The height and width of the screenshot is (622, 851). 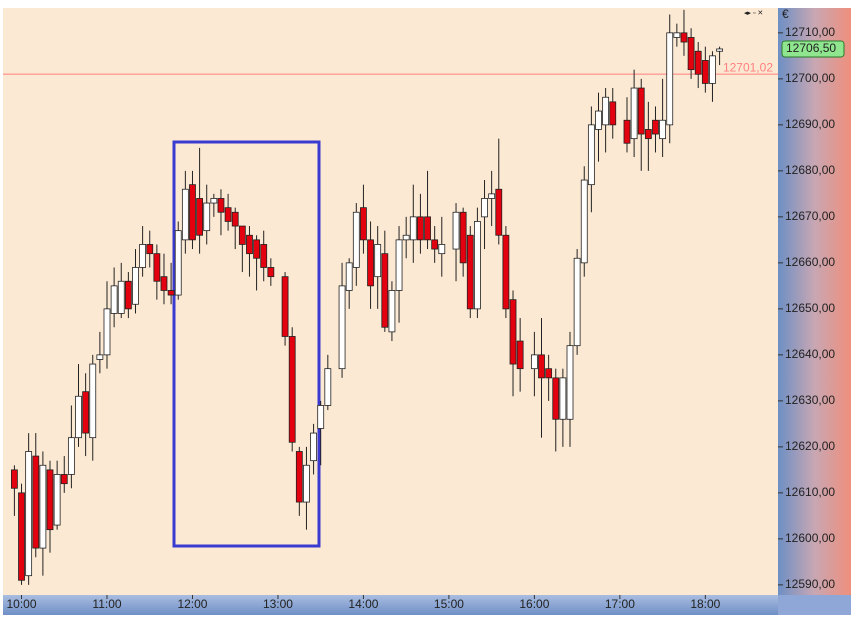 I want to click on window-buttons: ◂▸ ▫ ✕, so click(x=759, y=13).